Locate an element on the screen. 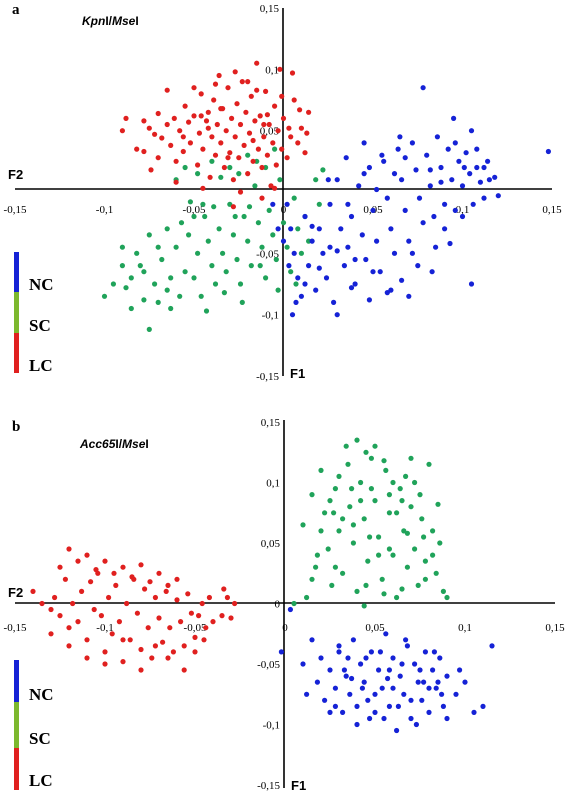 Image resolution: width=567 pixels, height=798 pixels. panel-a-title-i2: I is located at coordinates (136, 21).